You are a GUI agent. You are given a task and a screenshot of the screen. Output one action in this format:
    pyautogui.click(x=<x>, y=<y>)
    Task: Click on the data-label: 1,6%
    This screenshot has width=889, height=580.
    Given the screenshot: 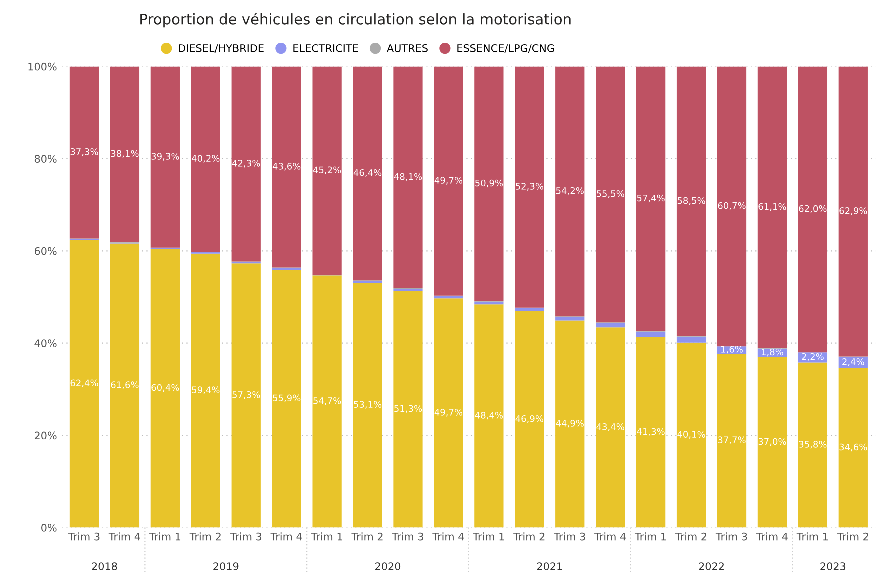 What is the action you would take?
    pyautogui.click(x=732, y=350)
    